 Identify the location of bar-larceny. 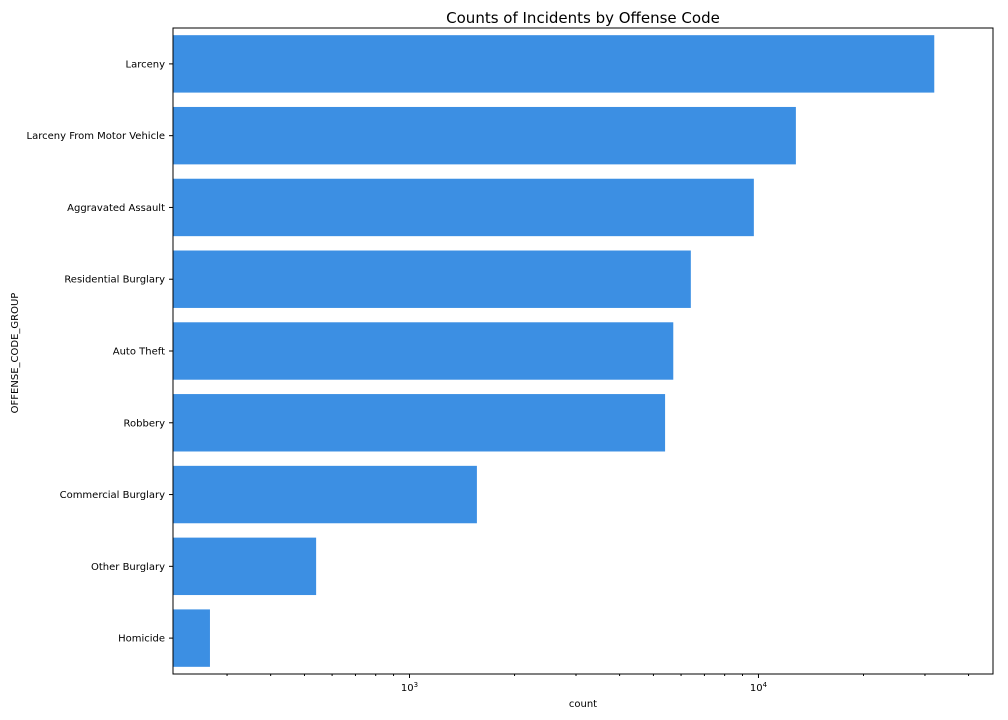
(554, 64).